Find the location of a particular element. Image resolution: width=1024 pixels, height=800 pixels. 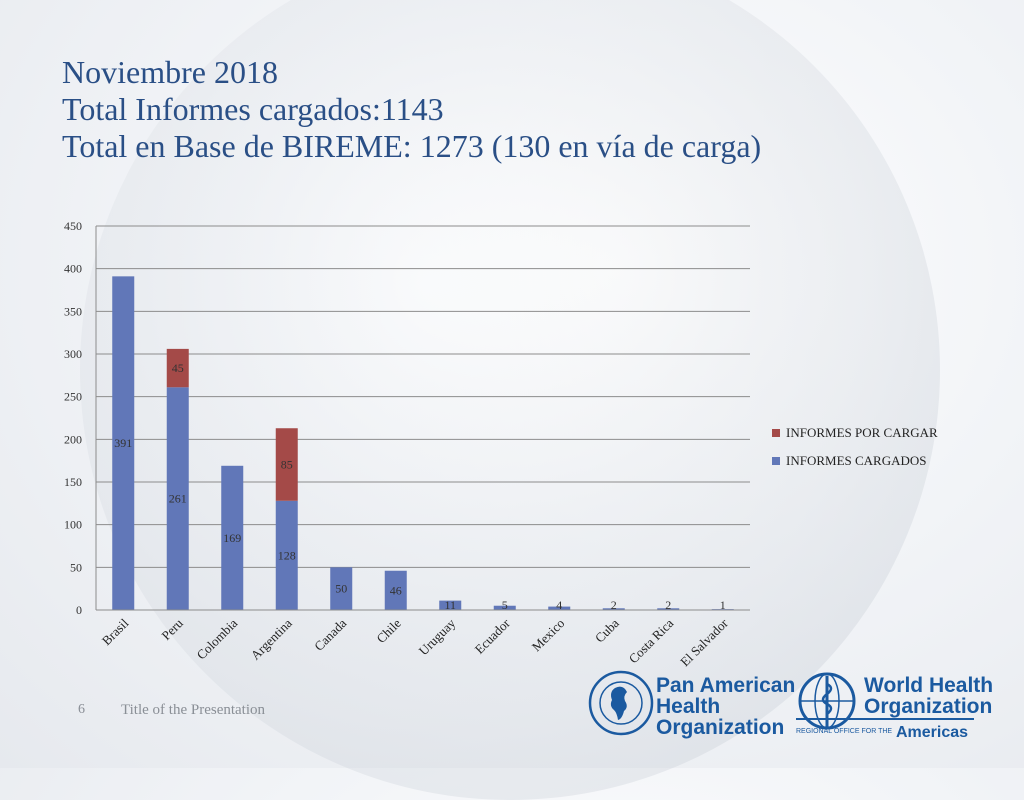

paho-name-line-1: Pan American is located at coordinates (726, 685).